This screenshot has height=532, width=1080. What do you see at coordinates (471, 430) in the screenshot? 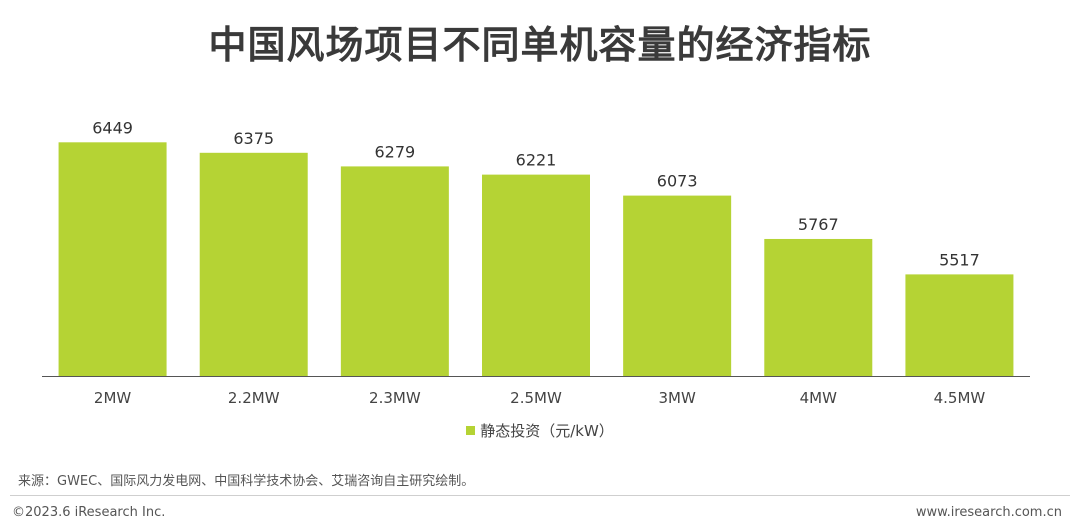
I see `legend-swatch` at bounding box center [471, 430].